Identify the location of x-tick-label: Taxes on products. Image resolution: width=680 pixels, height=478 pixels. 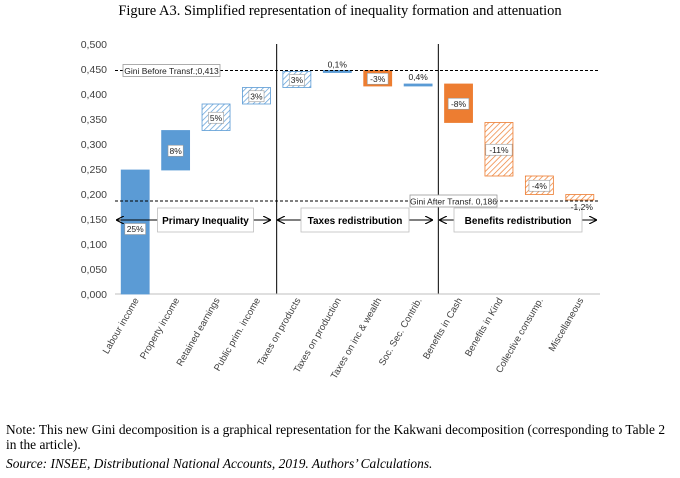
(279, 332).